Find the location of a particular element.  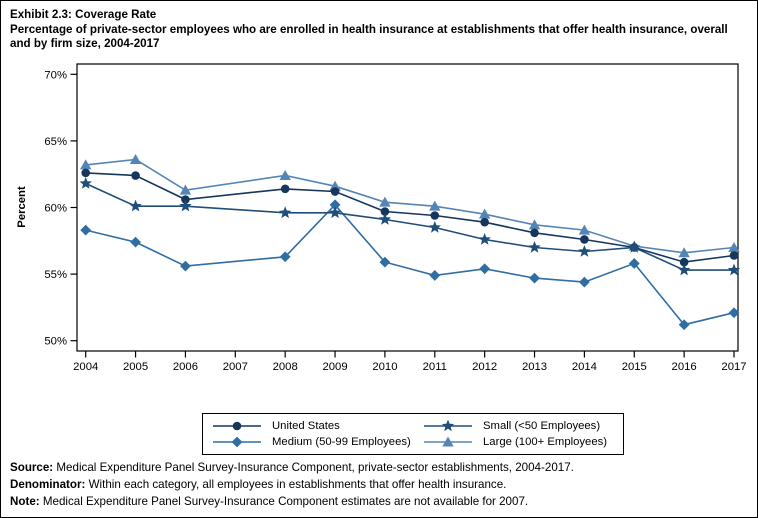

note-label: Note: is located at coordinates (25, 502).